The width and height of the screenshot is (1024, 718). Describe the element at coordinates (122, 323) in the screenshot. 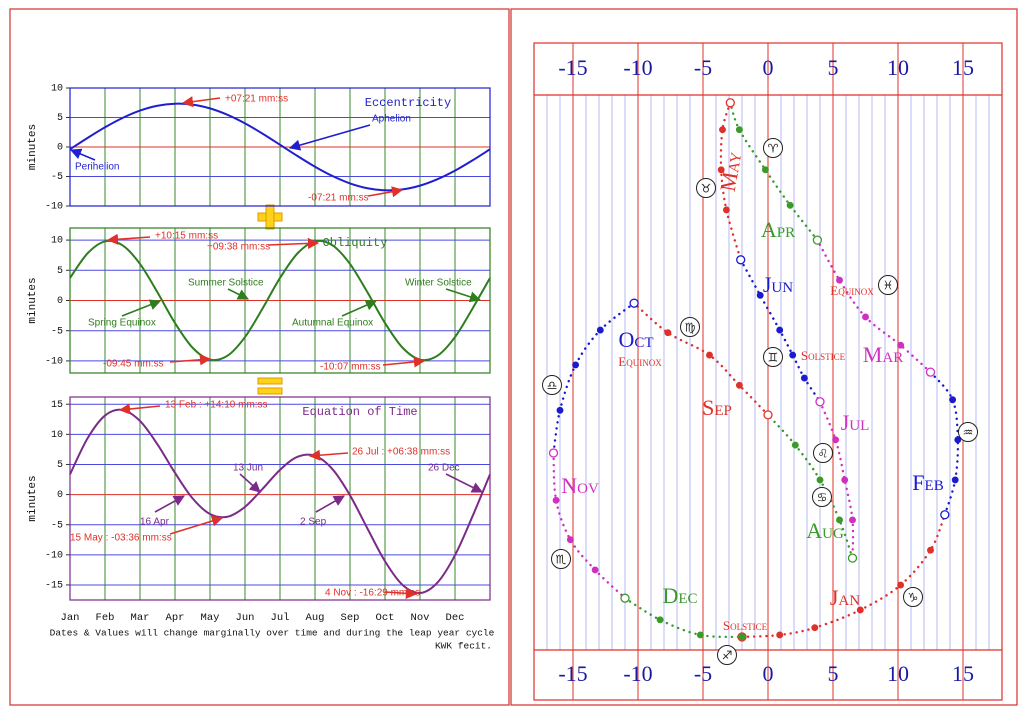

I see `annotation: Spring Equinox` at that location.